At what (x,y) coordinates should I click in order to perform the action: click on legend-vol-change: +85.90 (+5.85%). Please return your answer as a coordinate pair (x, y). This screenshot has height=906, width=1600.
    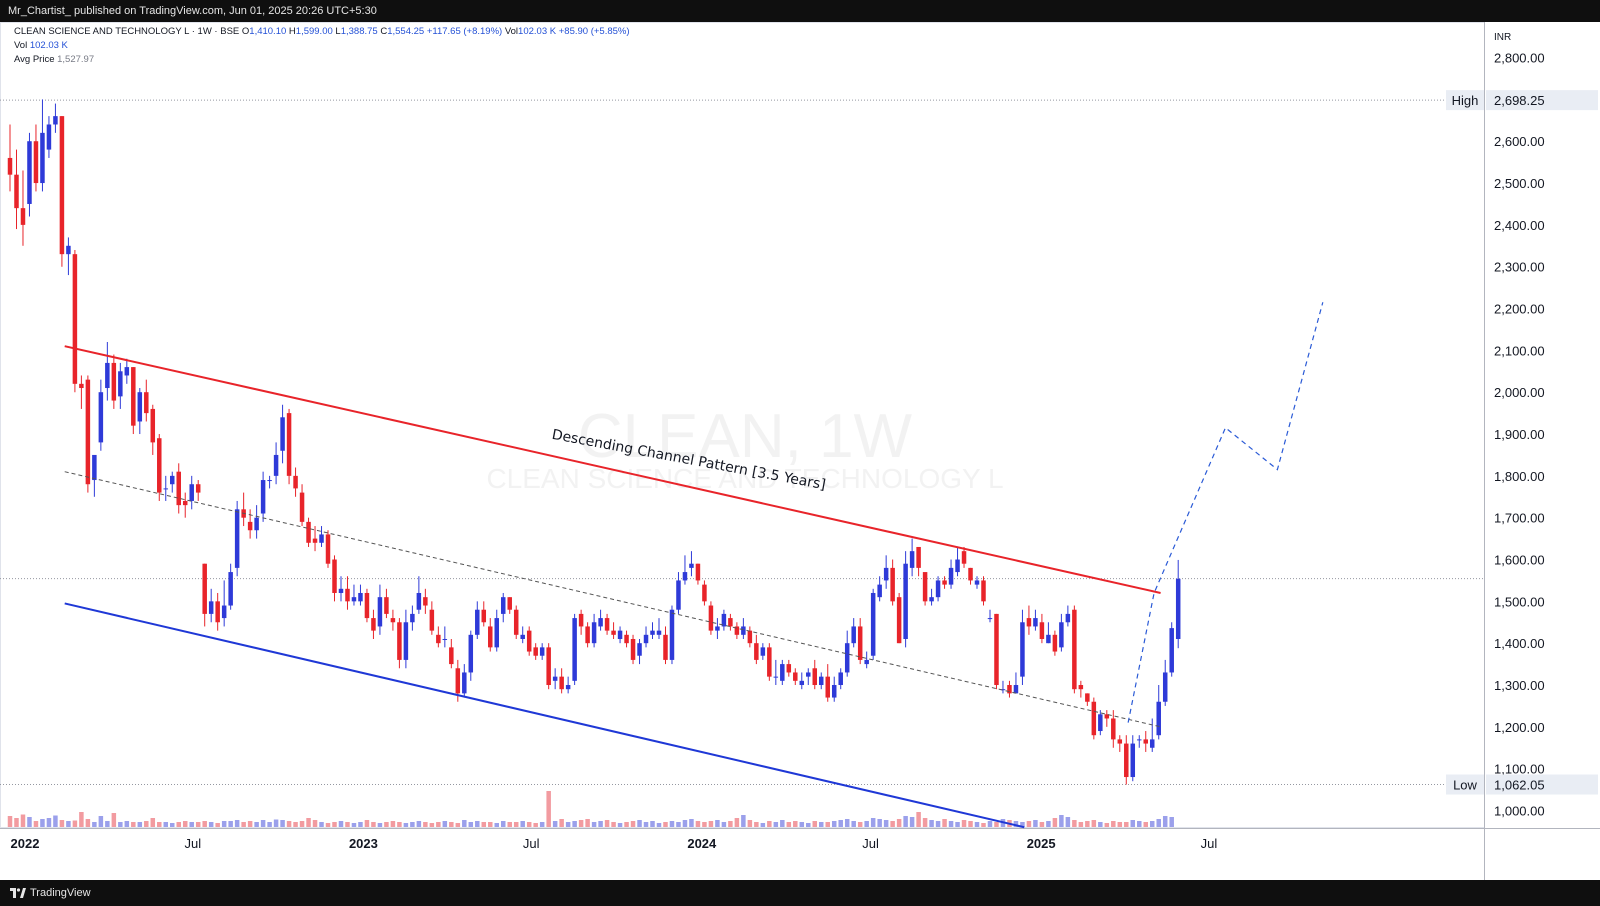
    Looking at the image, I should click on (594, 31).